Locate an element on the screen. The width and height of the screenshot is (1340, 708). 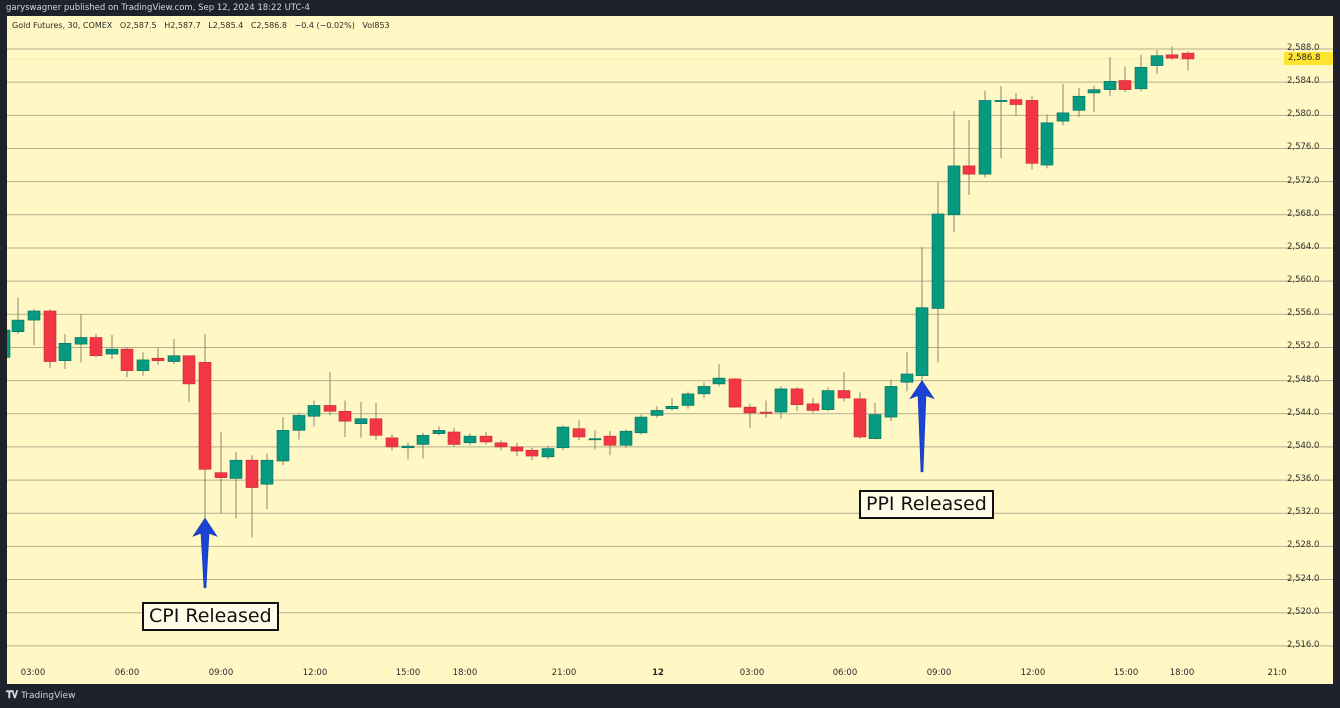
legend-open: O2,587.5 is located at coordinates (138, 25).